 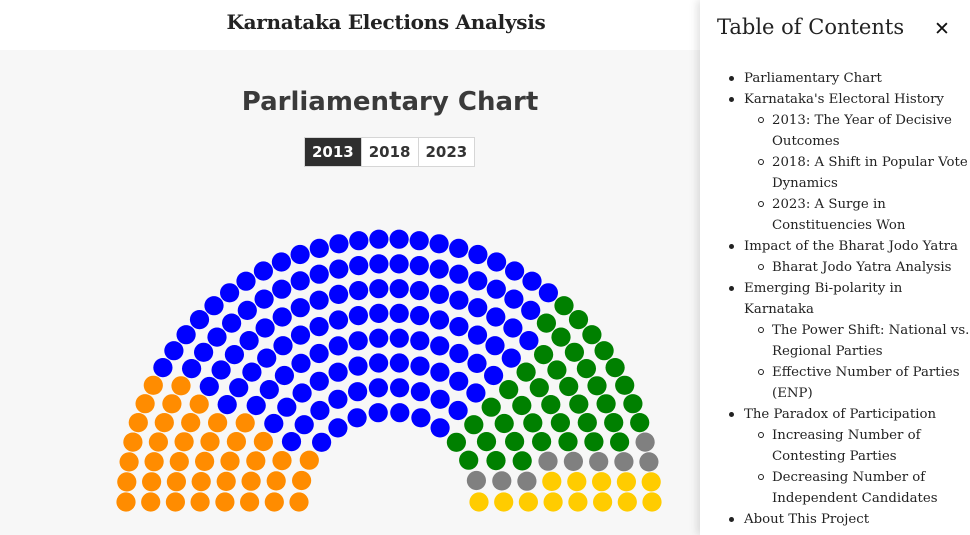 What do you see at coordinates (390, 102) in the screenshot?
I see `chart-title: Parliamentary Chart` at bounding box center [390, 102].